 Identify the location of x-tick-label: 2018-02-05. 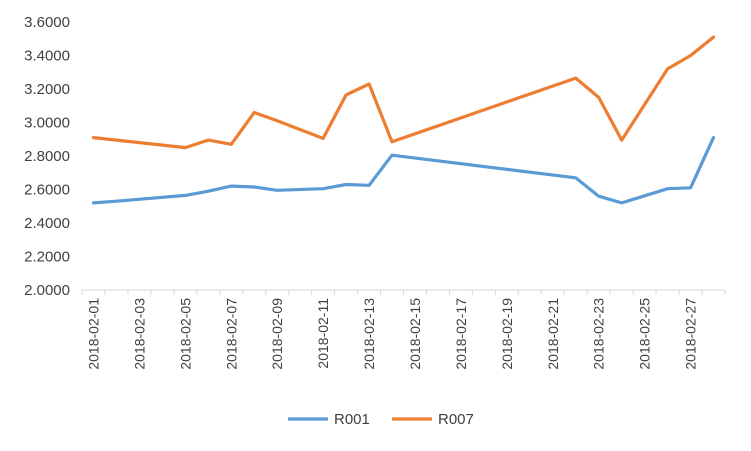
(185, 334).